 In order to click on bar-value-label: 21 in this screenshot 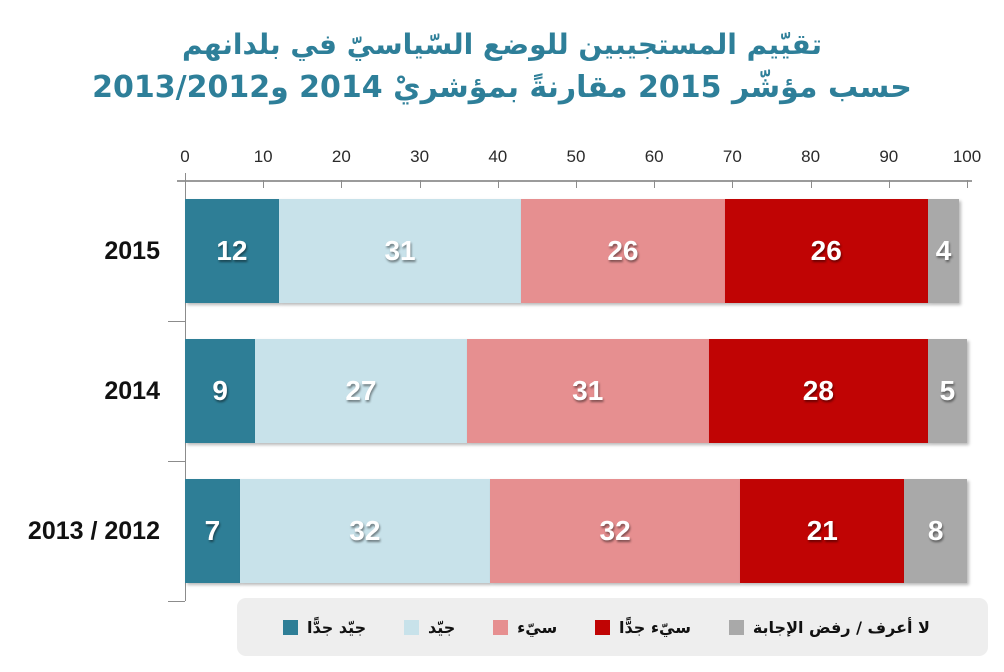, I will do `click(822, 530)`.